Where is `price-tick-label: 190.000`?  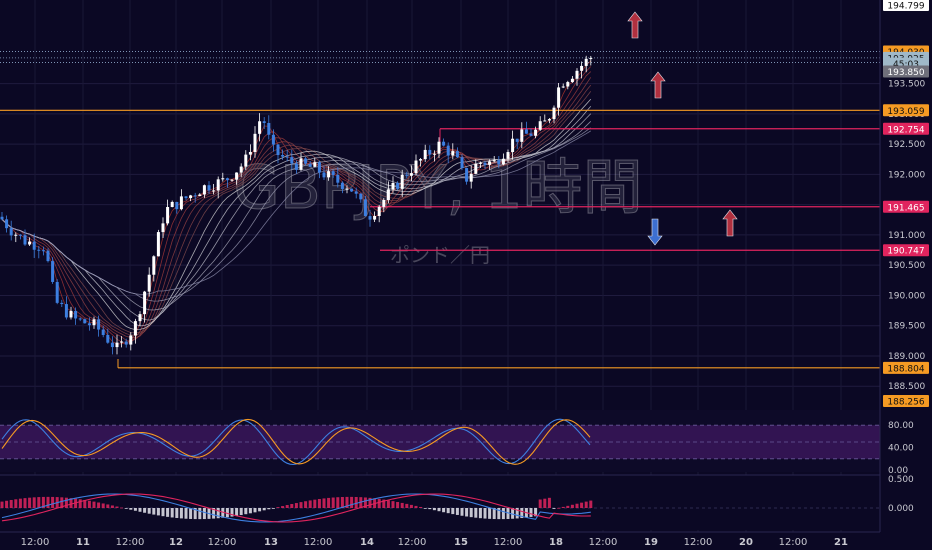 price-tick-label: 190.000 is located at coordinates (906, 296).